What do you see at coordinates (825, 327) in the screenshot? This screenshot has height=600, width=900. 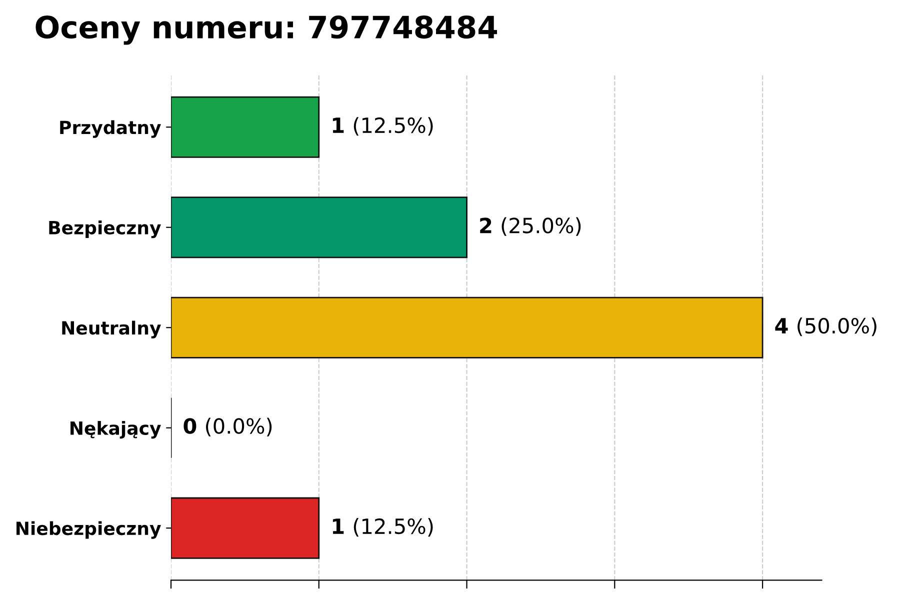 I see `data-label: 4 (50.0%)` at bounding box center [825, 327].